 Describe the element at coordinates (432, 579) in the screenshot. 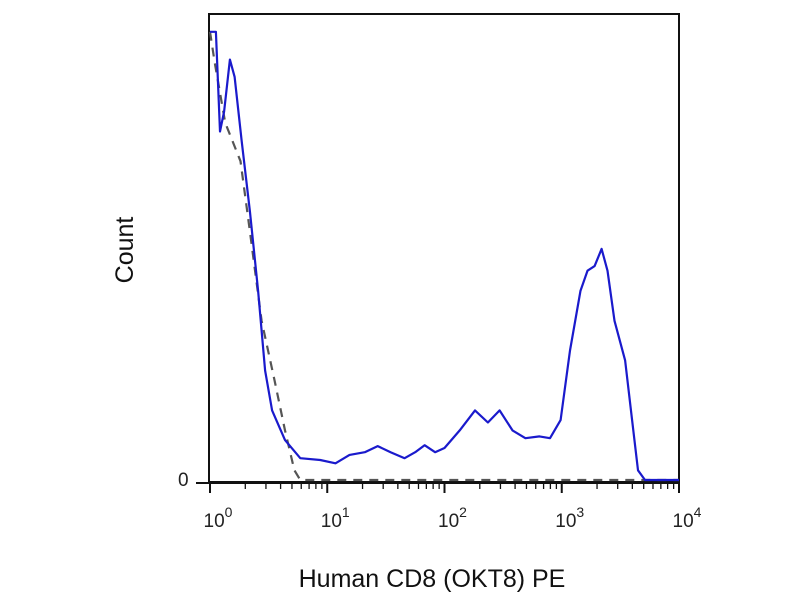

I see `x-axis-title: Human CD8 (OKT8) PE` at that location.